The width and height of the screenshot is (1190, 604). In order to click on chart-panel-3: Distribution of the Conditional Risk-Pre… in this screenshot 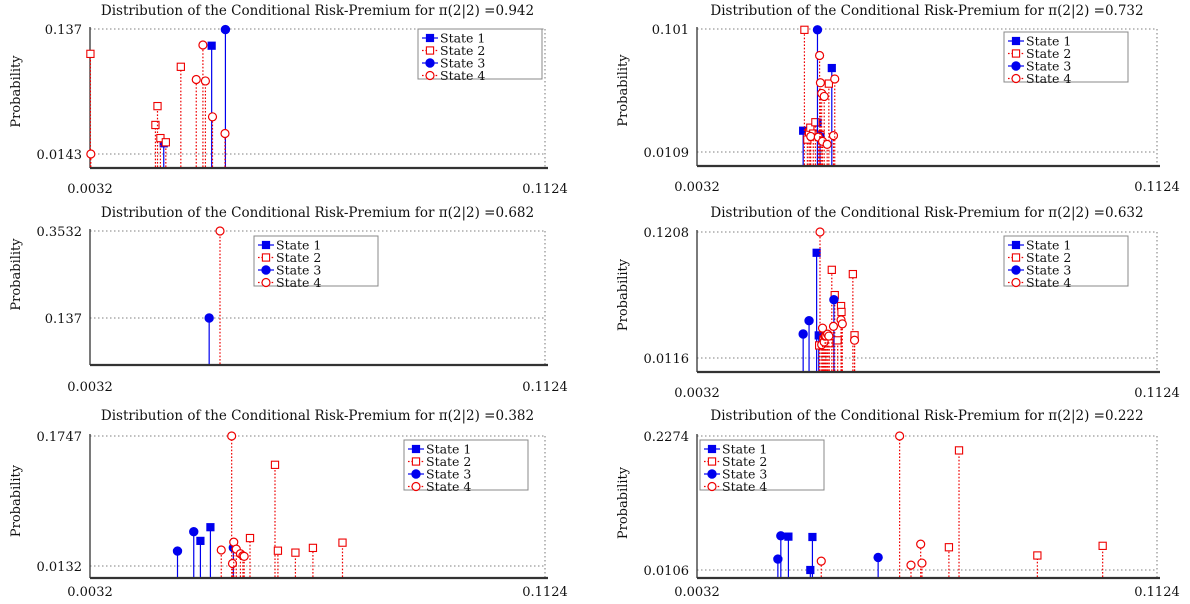, I will do `click(288, 300)`.